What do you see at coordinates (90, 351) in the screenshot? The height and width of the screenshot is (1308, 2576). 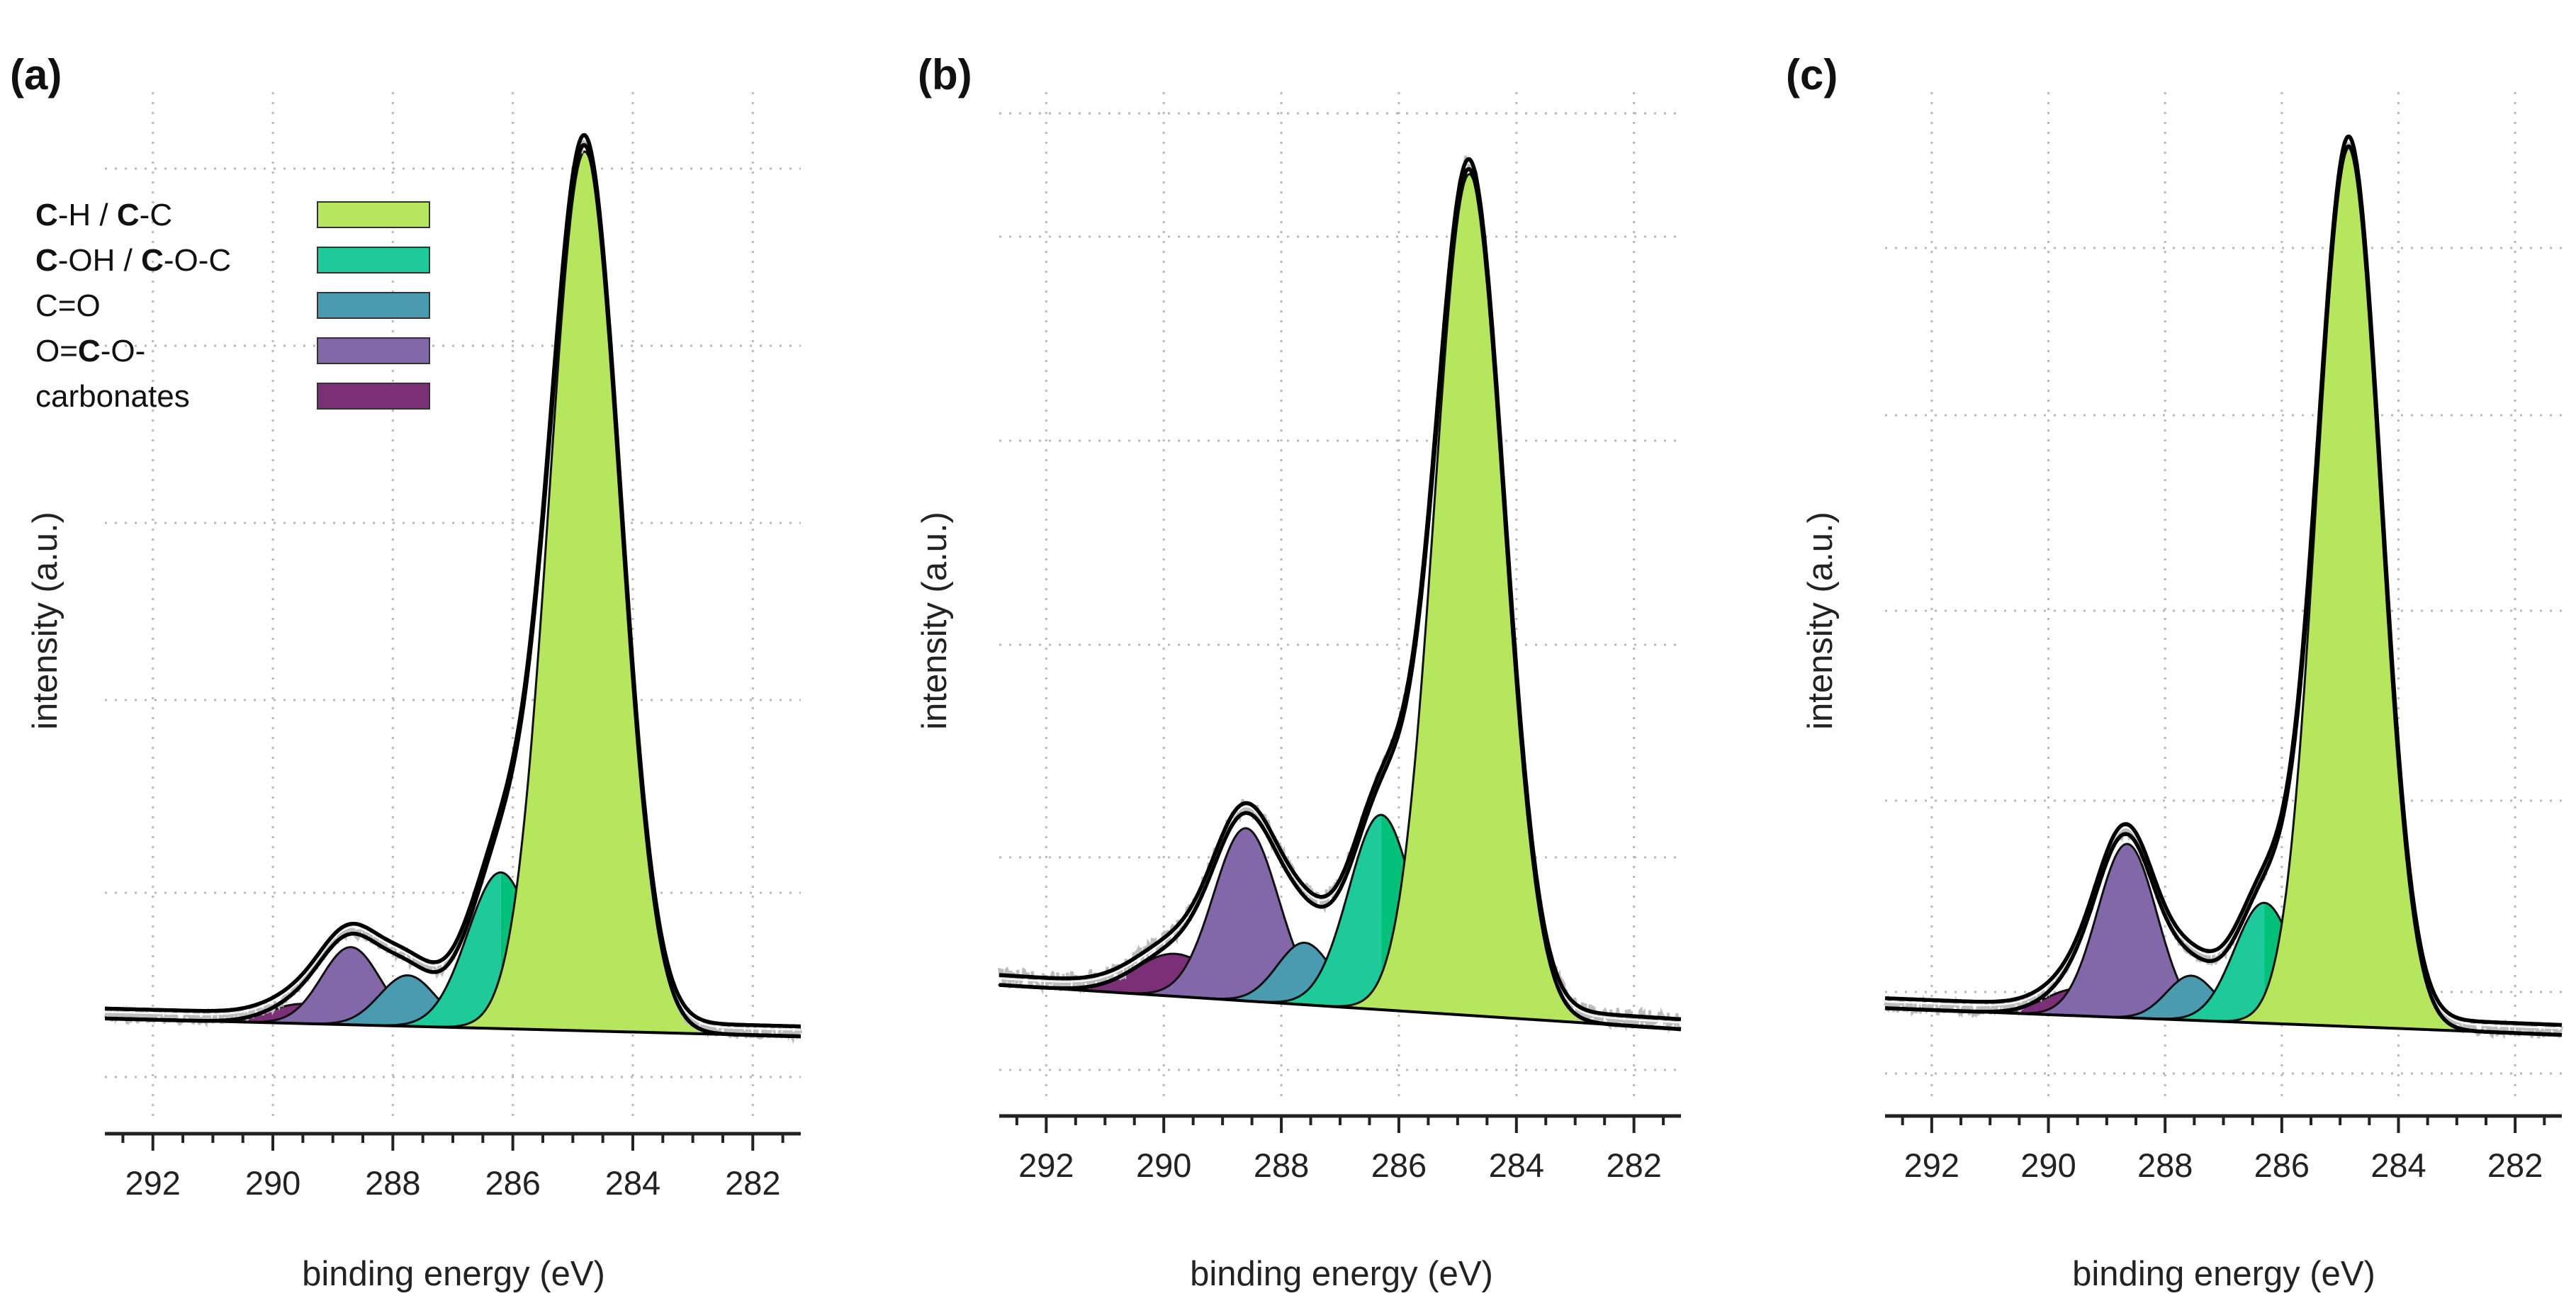 I see `legend-label: O=C-O-` at bounding box center [90, 351].